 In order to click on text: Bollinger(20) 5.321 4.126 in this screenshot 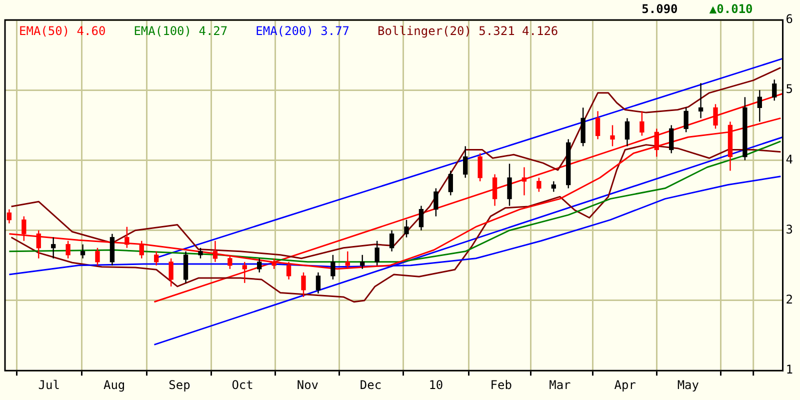, I will do `click(468, 31)`.